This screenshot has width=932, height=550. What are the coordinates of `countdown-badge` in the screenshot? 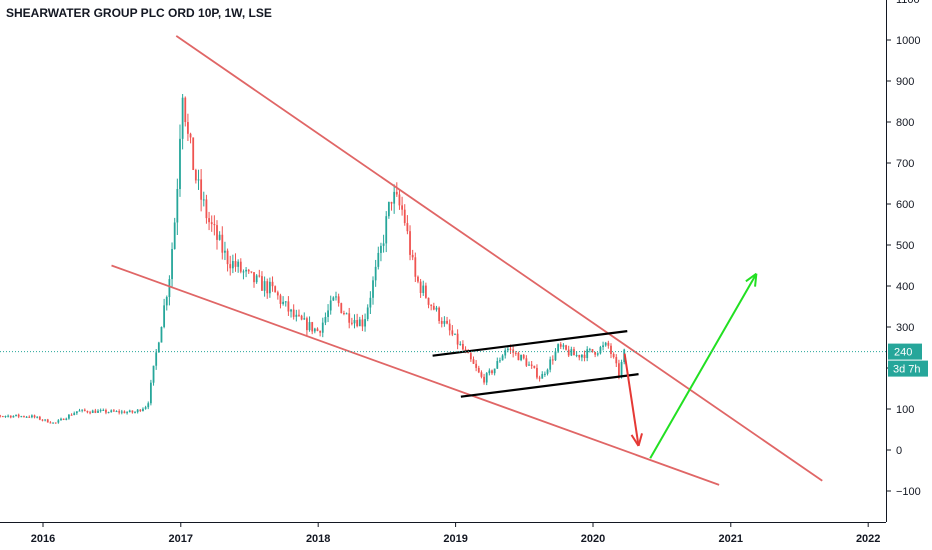 It's located at (908, 368).